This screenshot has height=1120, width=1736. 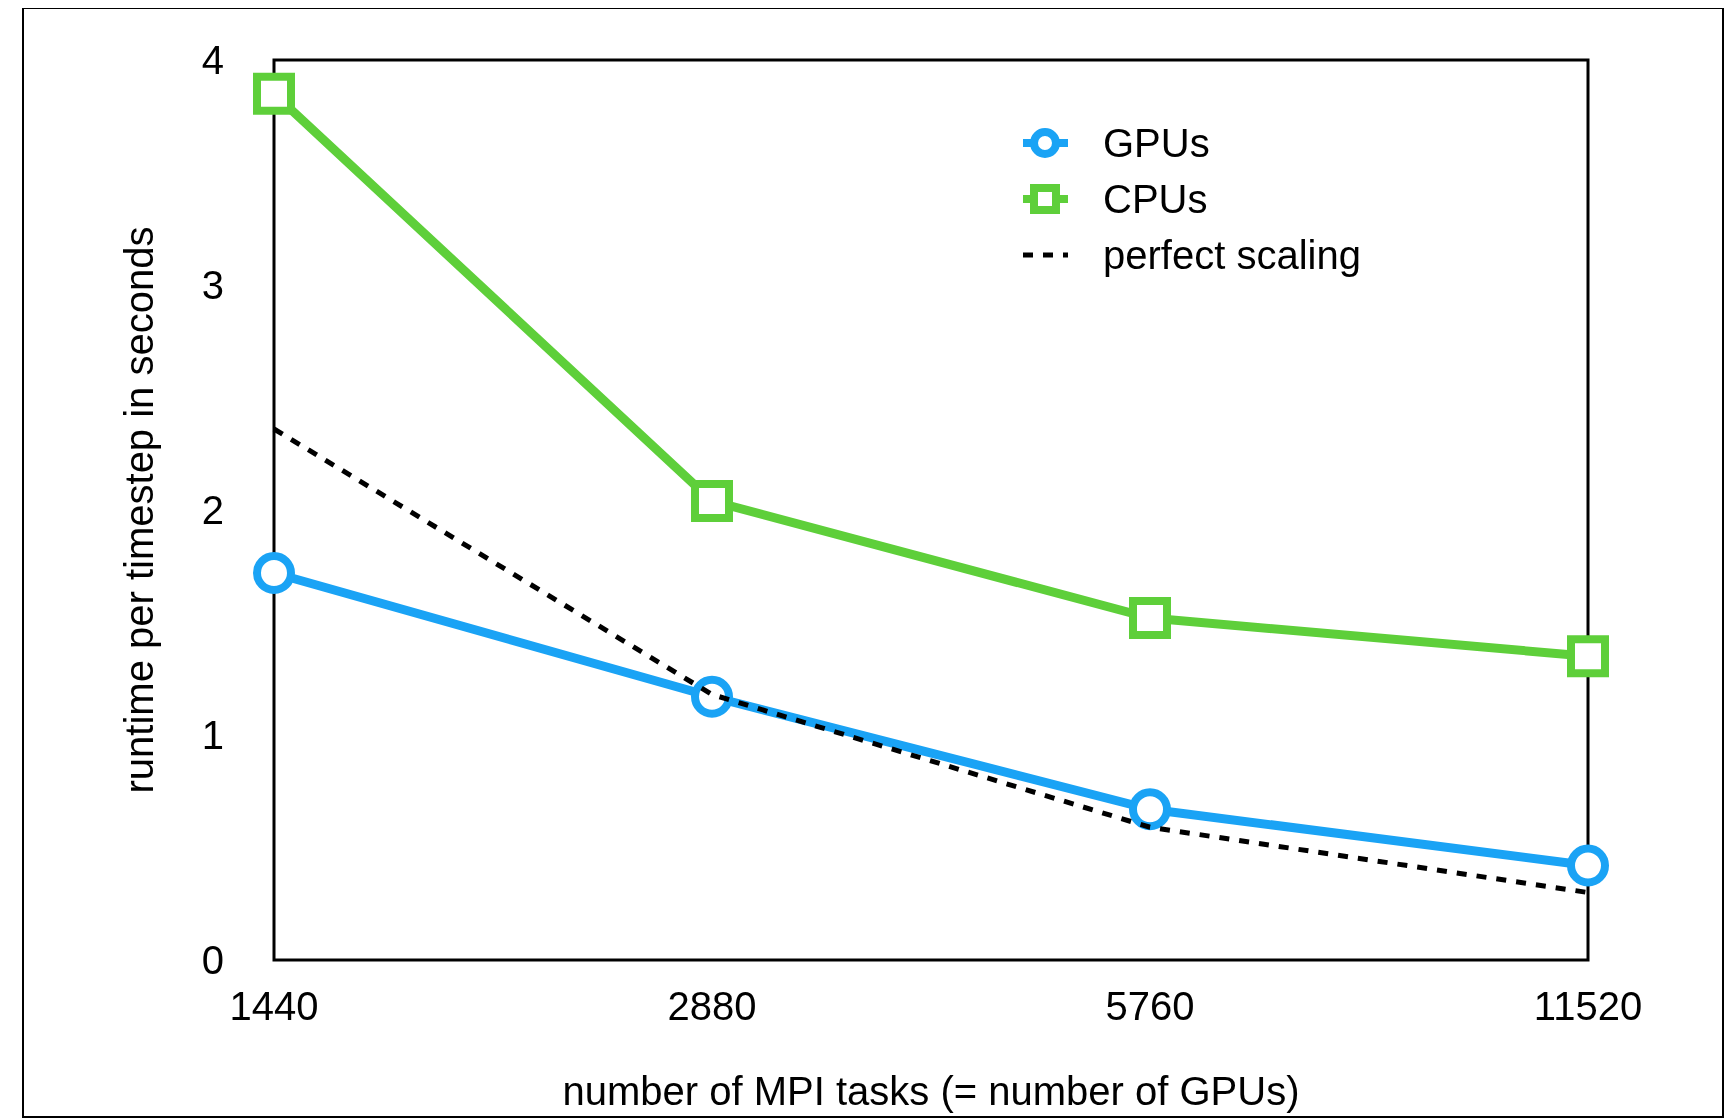 What do you see at coordinates (1232, 255) in the screenshot?
I see `legend-label: perfect scaling` at bounding box center [1232, 255].